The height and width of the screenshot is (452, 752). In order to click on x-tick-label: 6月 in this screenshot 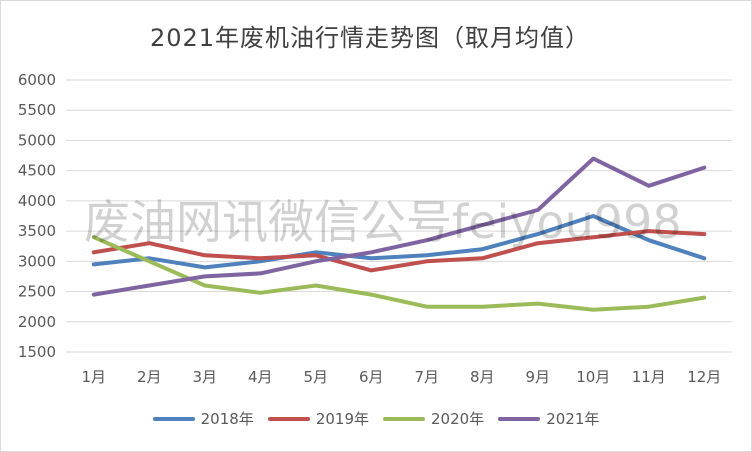, I will do `click(371, 377)`.